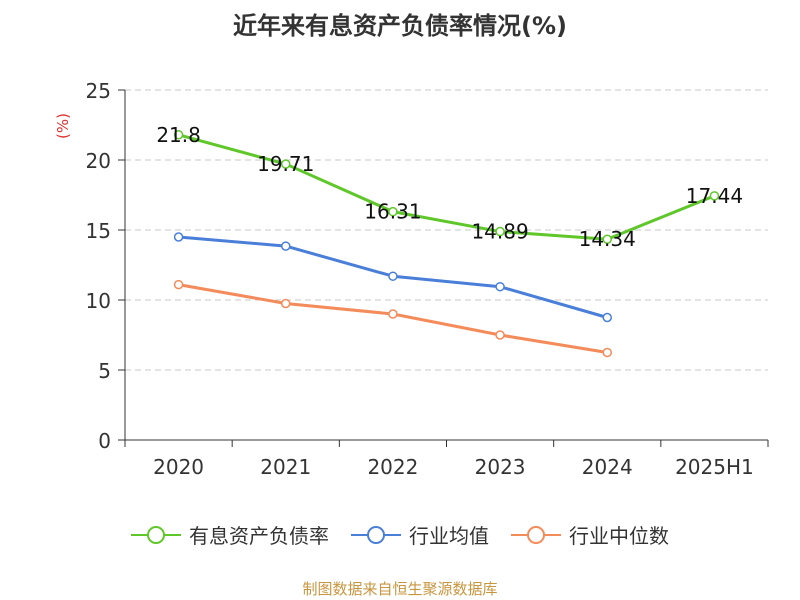  I want to click on legend-label: 行业中位数, so click(619, 536).